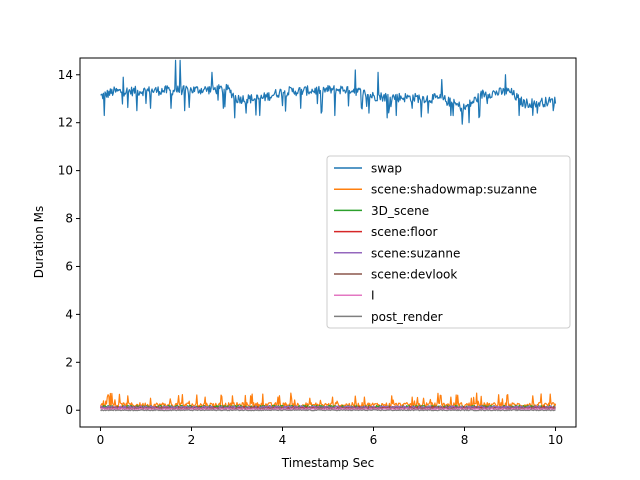  What do you see at coordinates (386, 169) in the screenshot?
I see `legend-label: swap` at bounding box center [386, 169].